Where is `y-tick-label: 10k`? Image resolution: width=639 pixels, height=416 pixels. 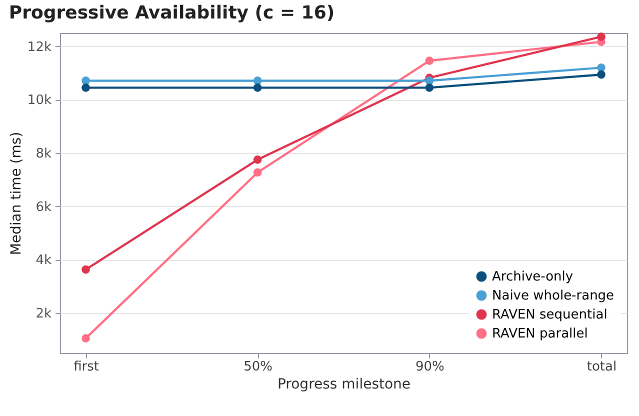
y-tick-label: 10k is located at coordinates (39, 100).